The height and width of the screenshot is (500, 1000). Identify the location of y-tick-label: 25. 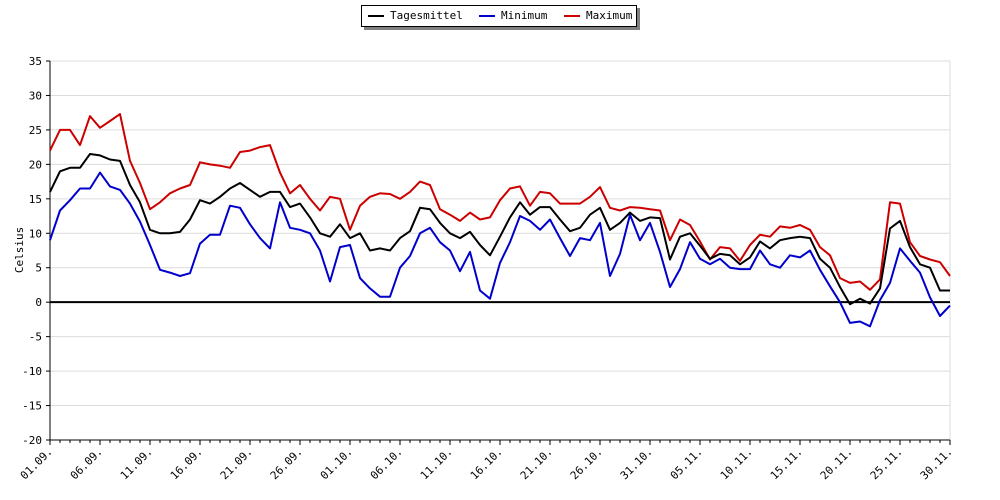
(35, 130).